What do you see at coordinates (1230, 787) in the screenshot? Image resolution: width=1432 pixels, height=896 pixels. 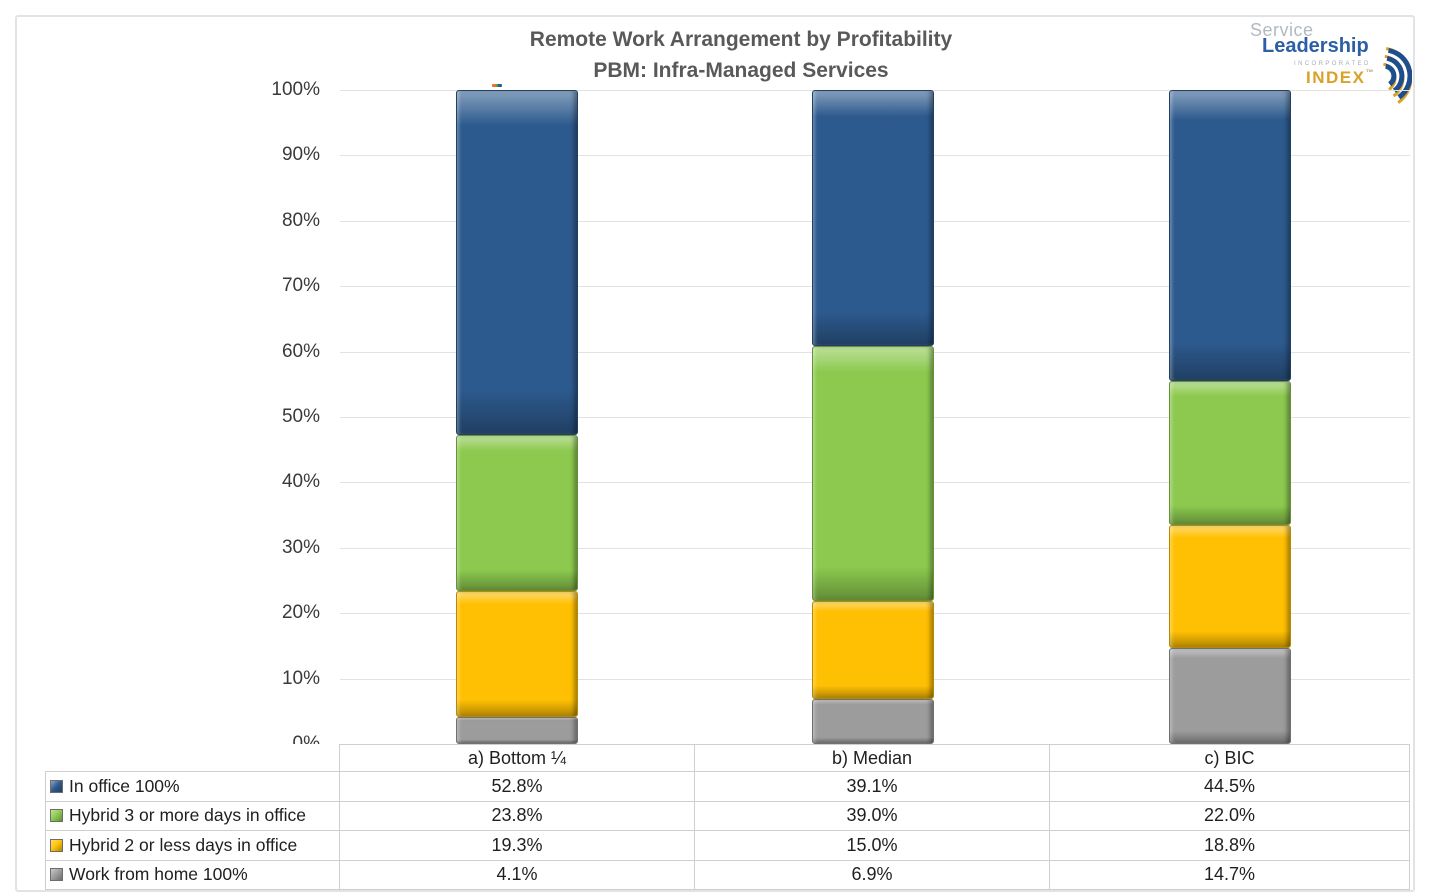 I see `value-cell-in-office-100-c-bic: 44.5%` at bounding box center [1230, 787].